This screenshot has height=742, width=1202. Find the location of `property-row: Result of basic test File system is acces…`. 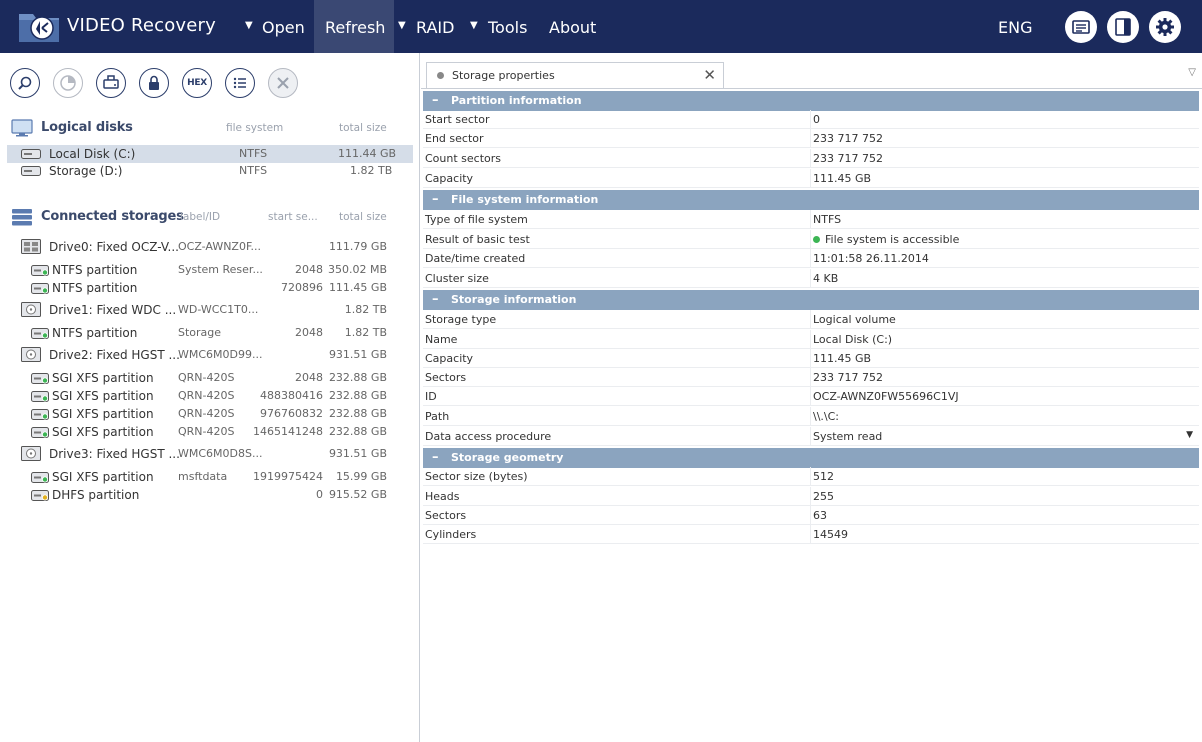

property-row: Result of basic test File system is acces… is located at coordinates (811, 239).